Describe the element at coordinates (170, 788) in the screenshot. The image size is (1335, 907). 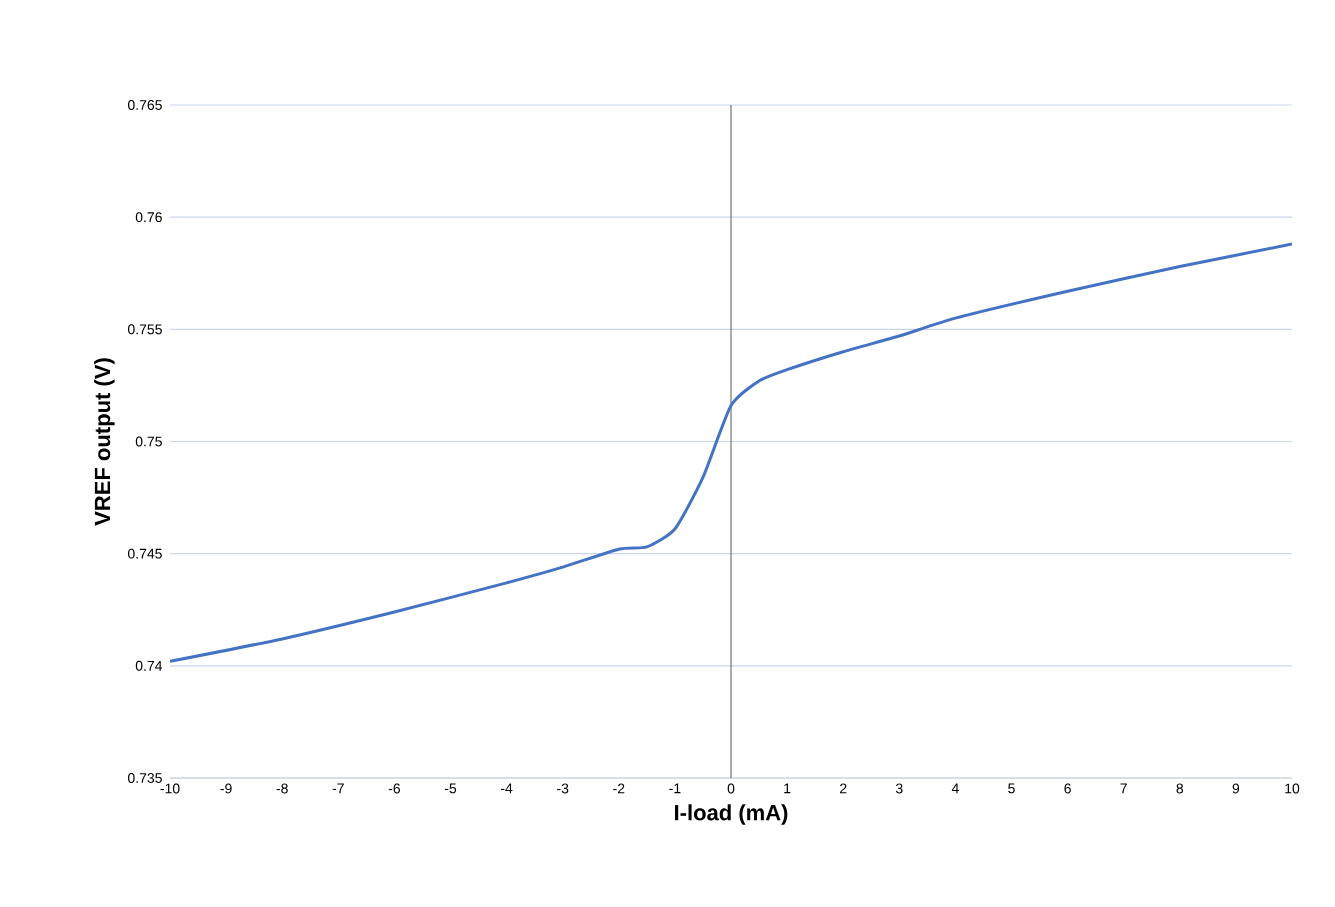
I see `x-tick-label: -10` at that location.